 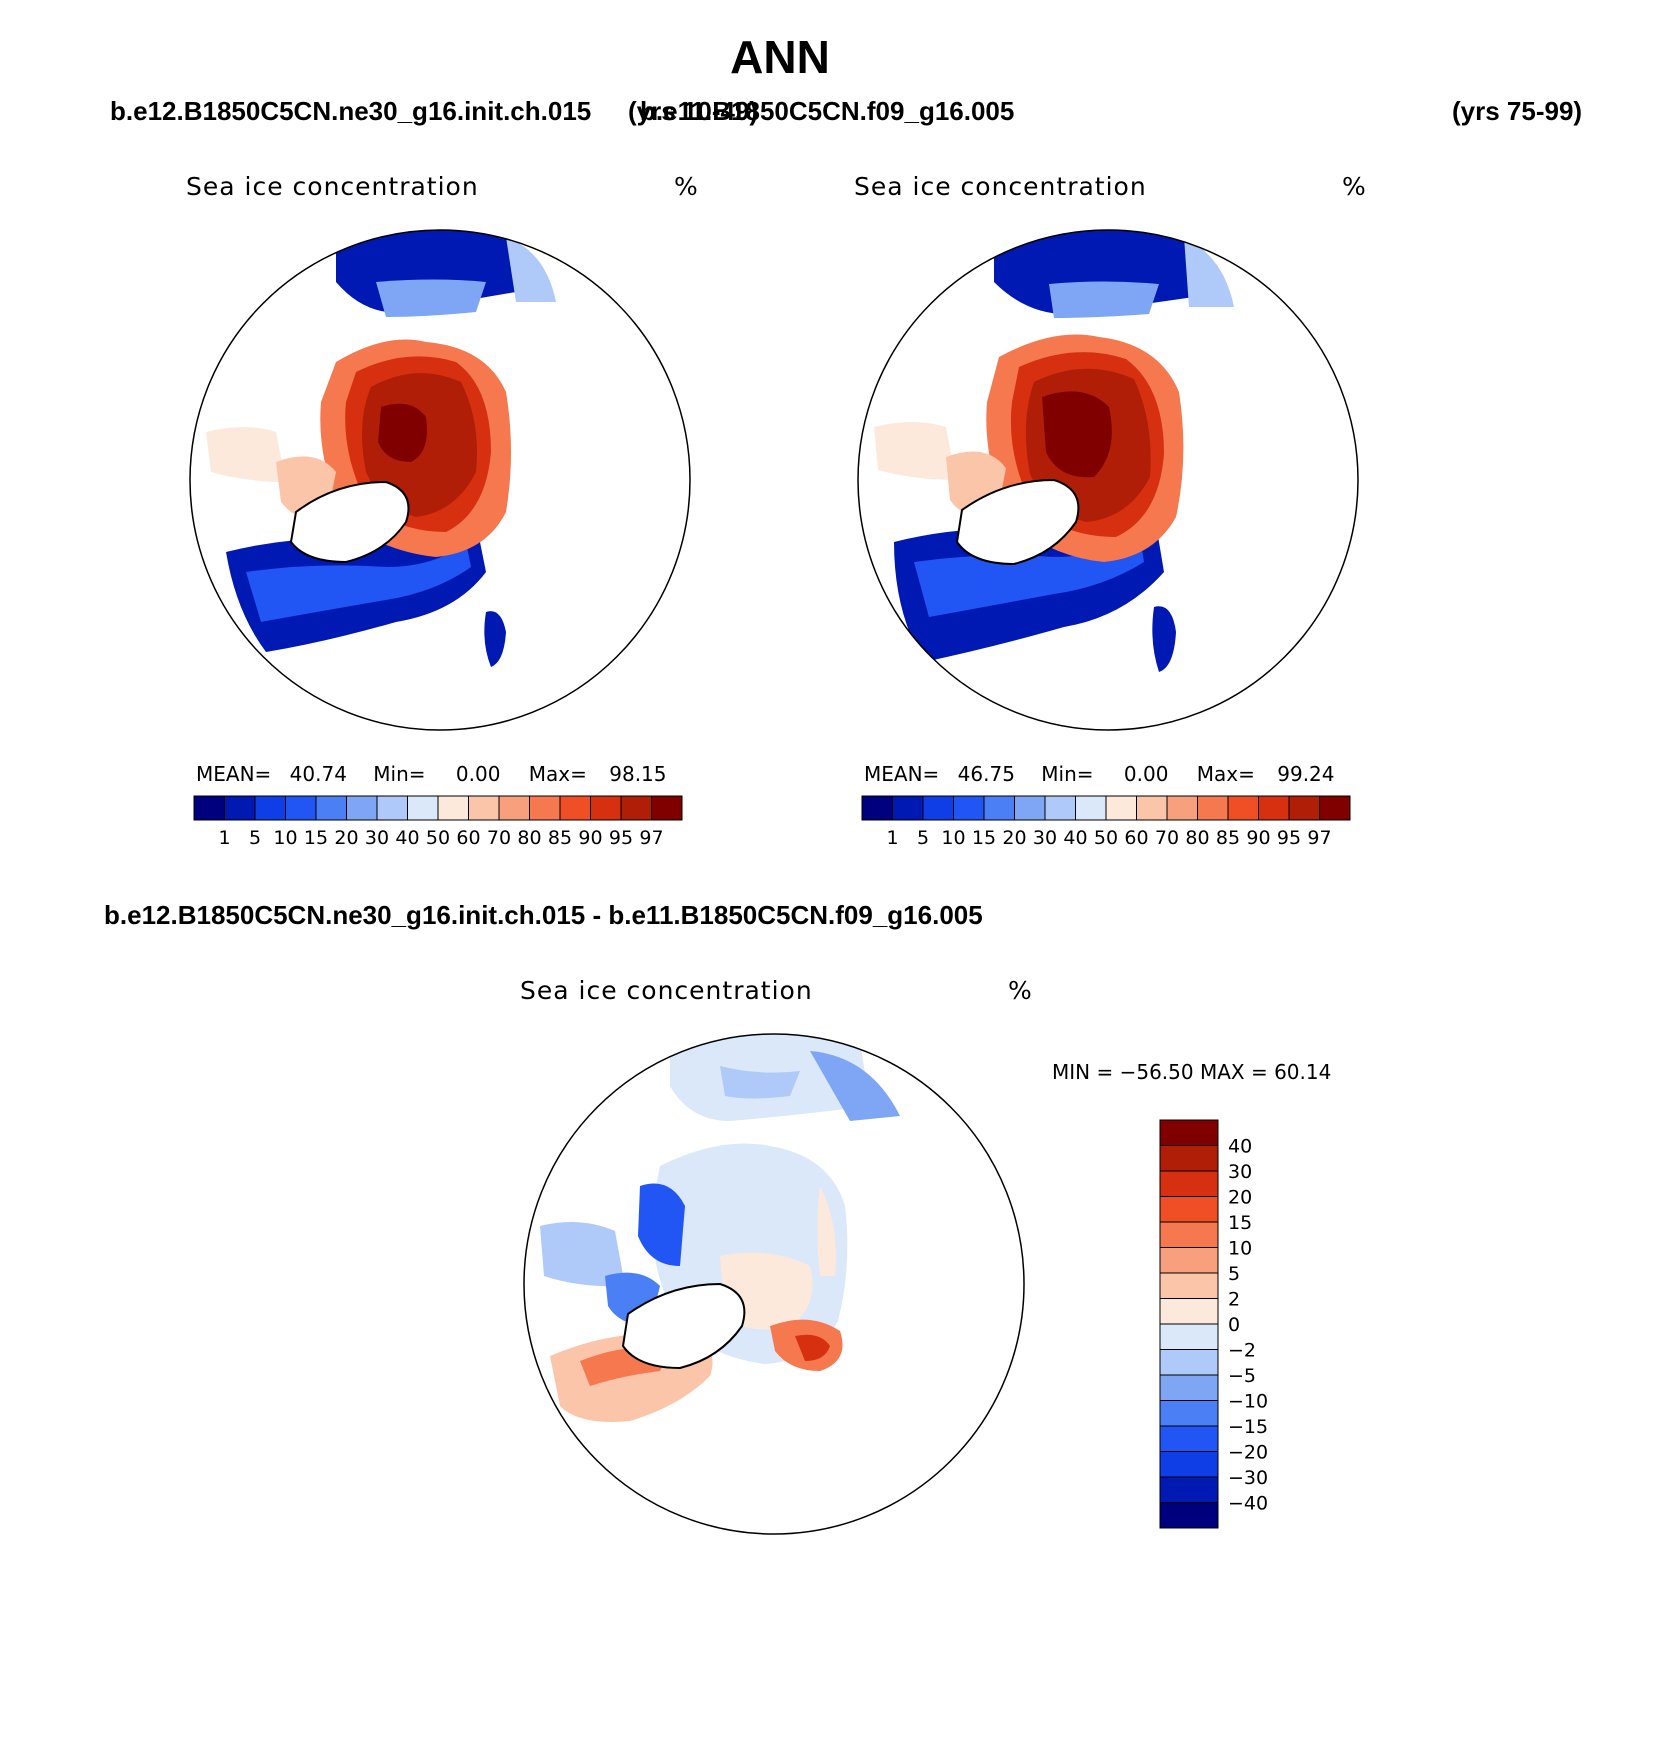 What do you see at coordinates (1354, 186) in the screenshot?
I see `panel2-units: %` at bounding box center [1354, 186].